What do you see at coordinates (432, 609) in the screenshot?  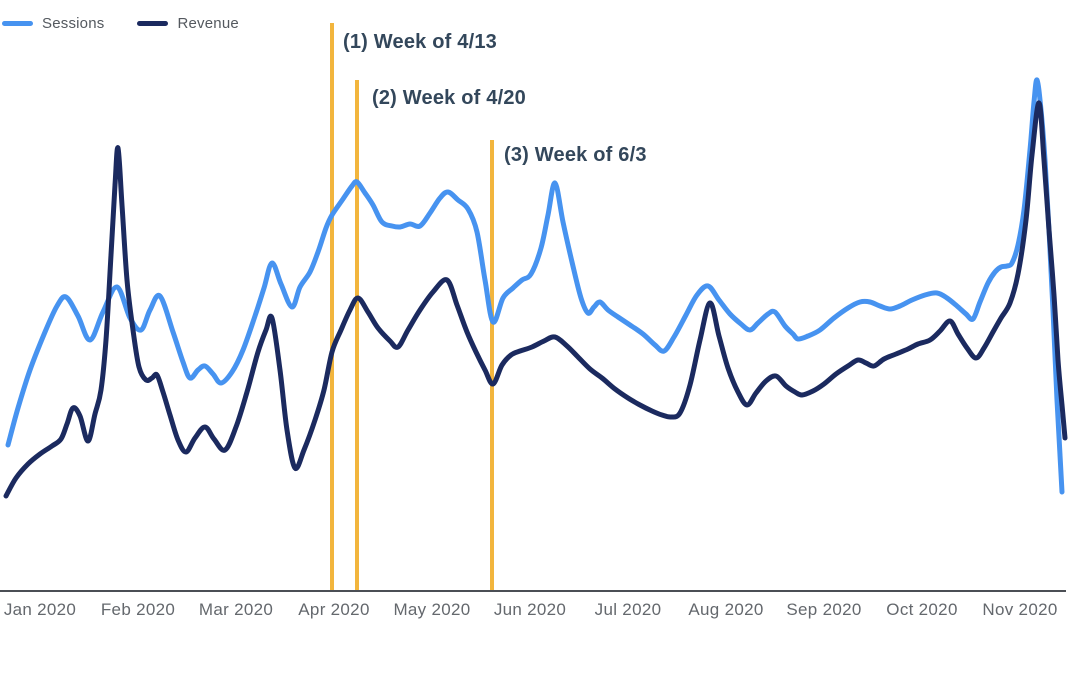 I see `x-axis-label: May 2020` at bounding box center [432, 609].